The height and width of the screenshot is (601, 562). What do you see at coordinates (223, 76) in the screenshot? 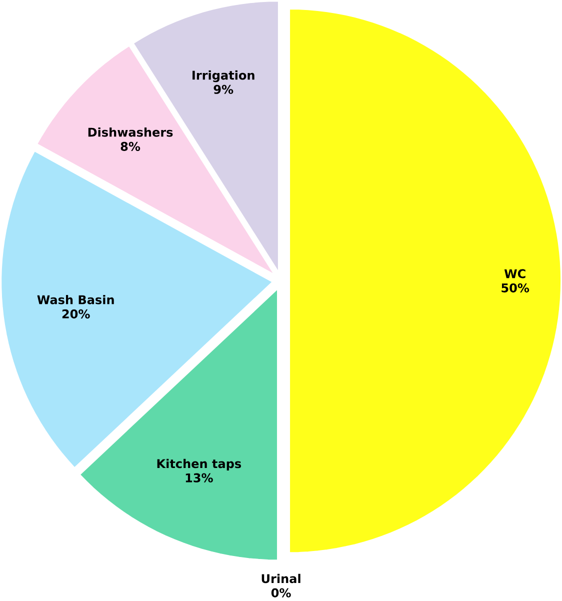
I see `slice-label: Irrigation` at bounding box center [223, 76].